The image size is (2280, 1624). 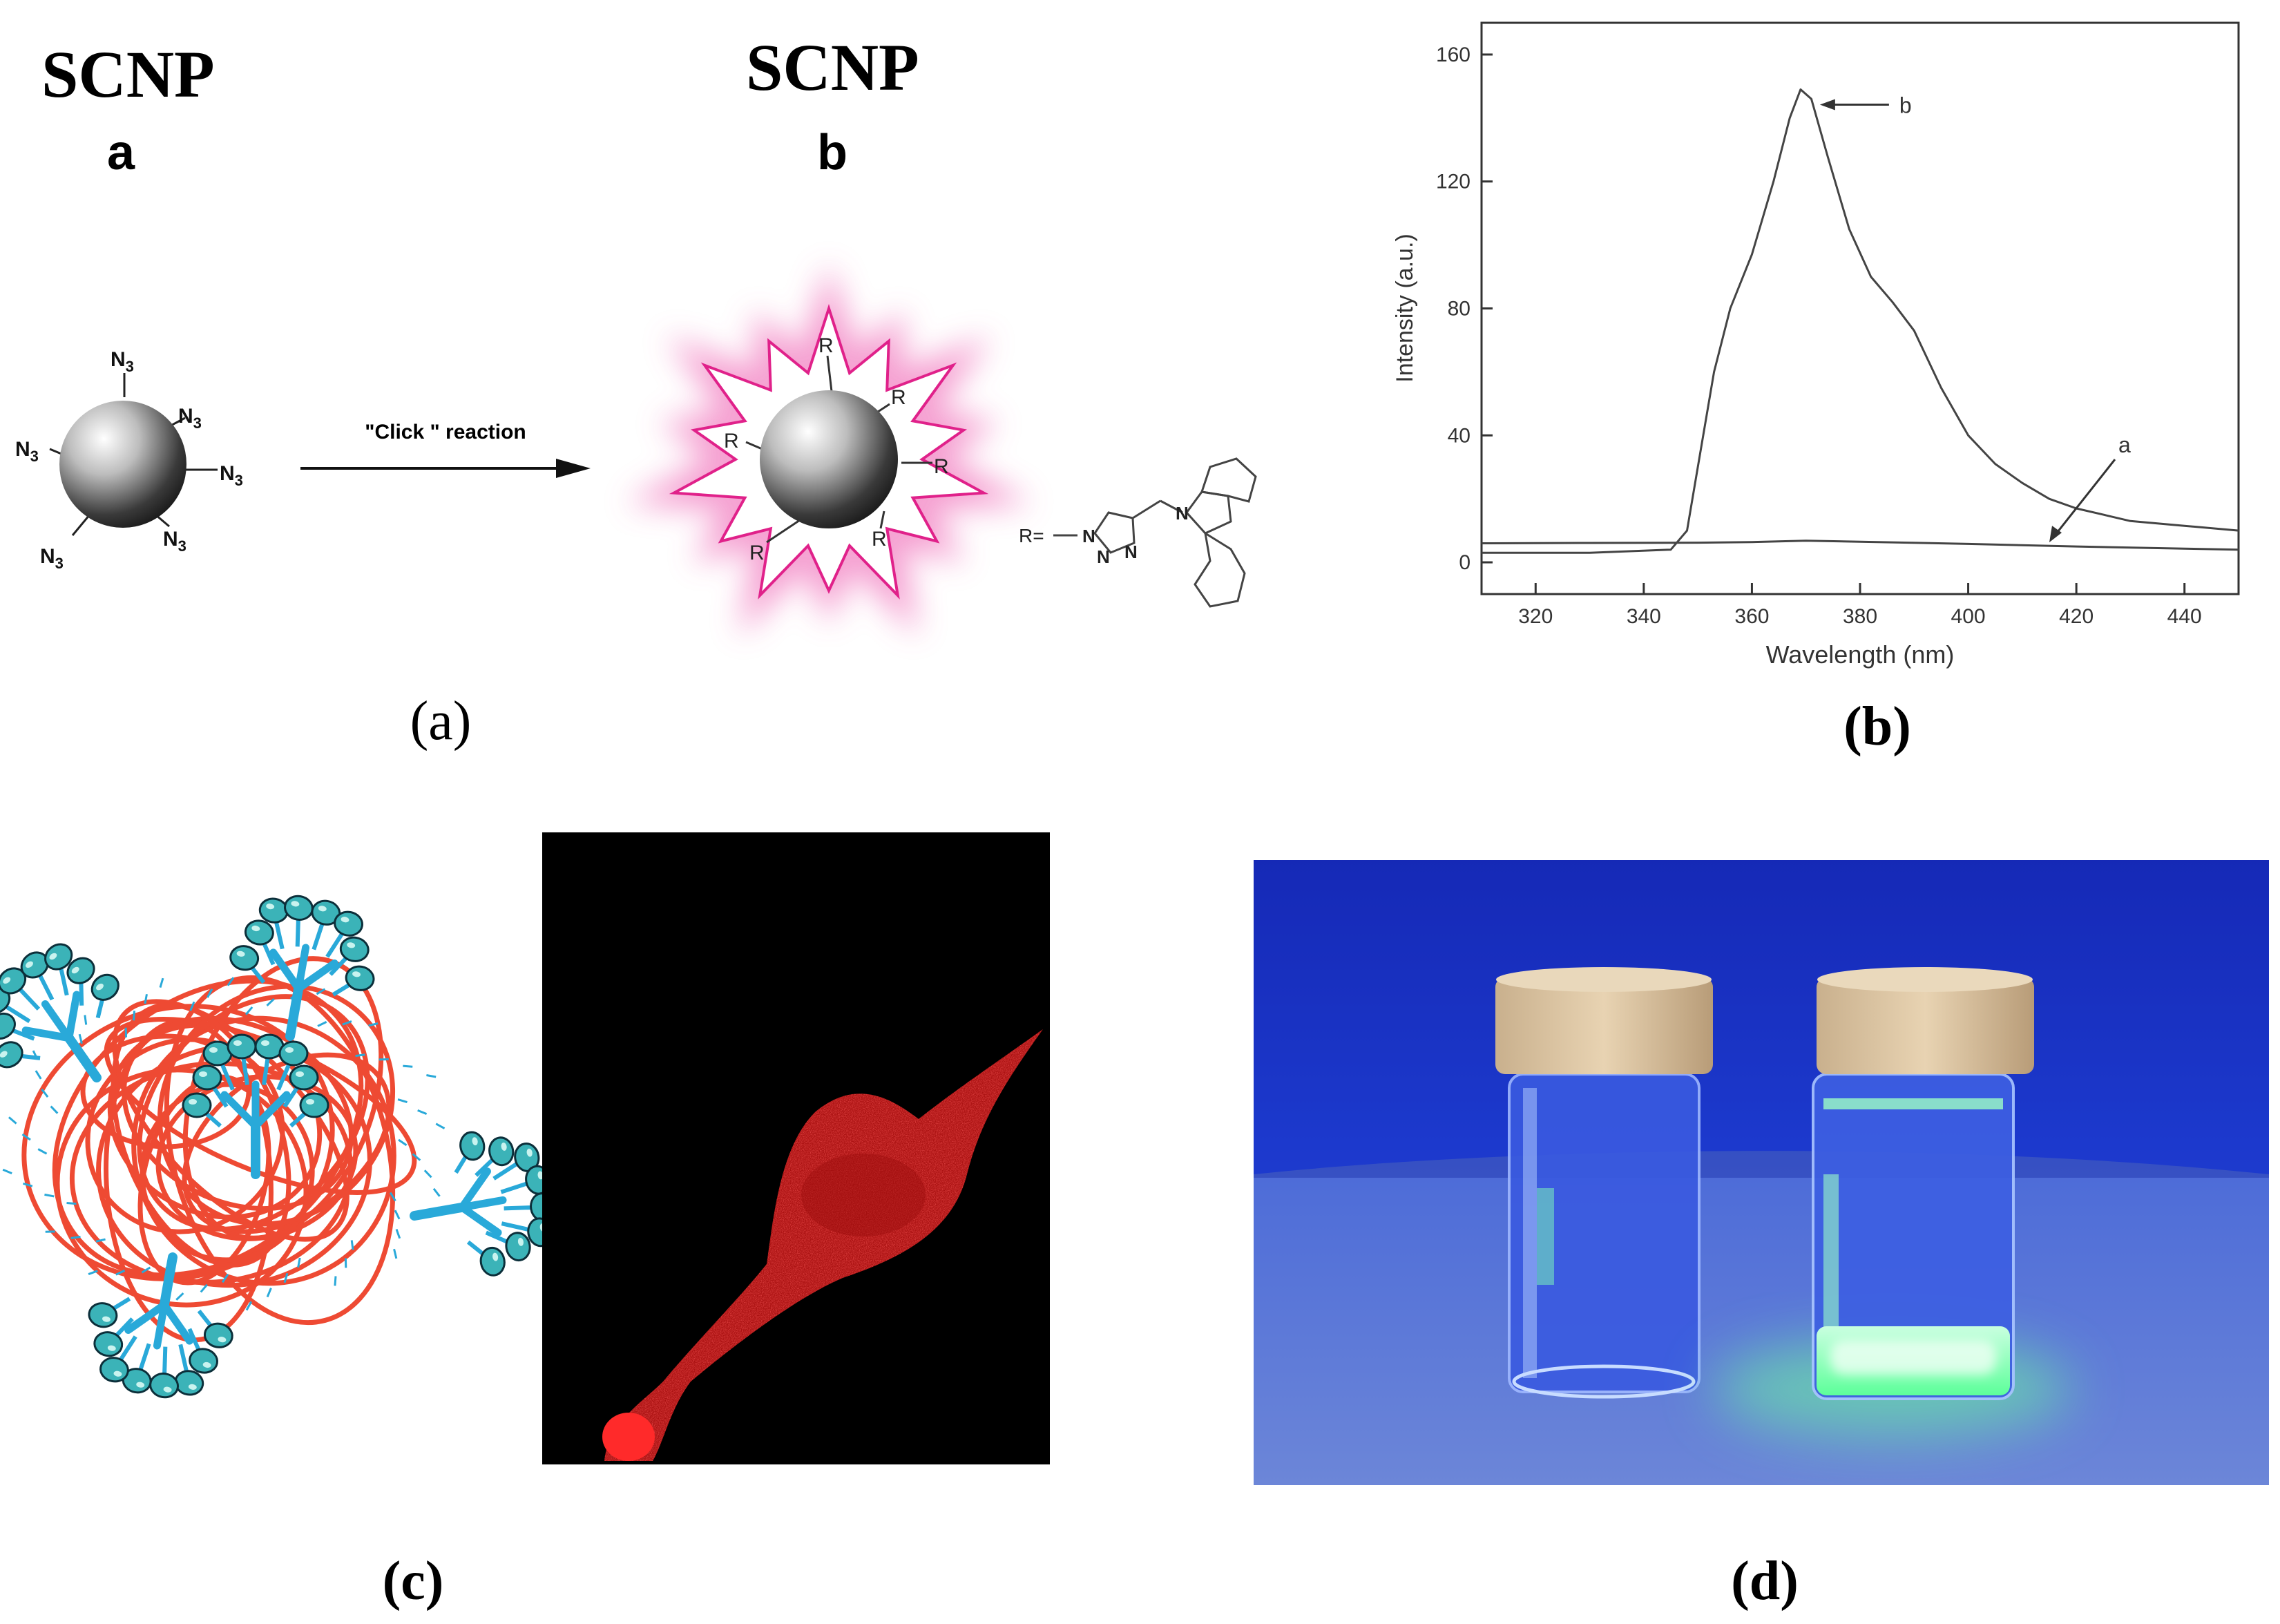 I want to click on vial-left-highlight, so click(x=1530, y=1233).